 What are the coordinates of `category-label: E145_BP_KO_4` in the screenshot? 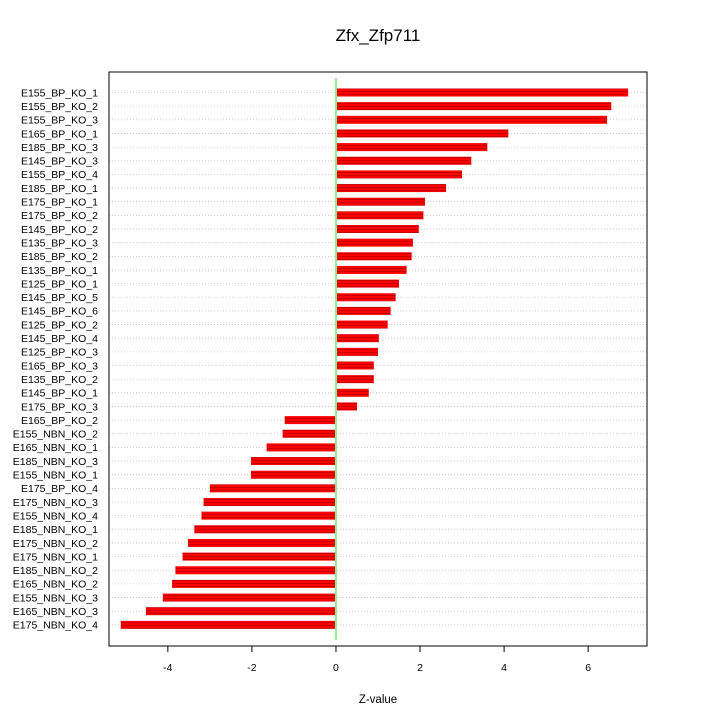 It's located at (59, 339).